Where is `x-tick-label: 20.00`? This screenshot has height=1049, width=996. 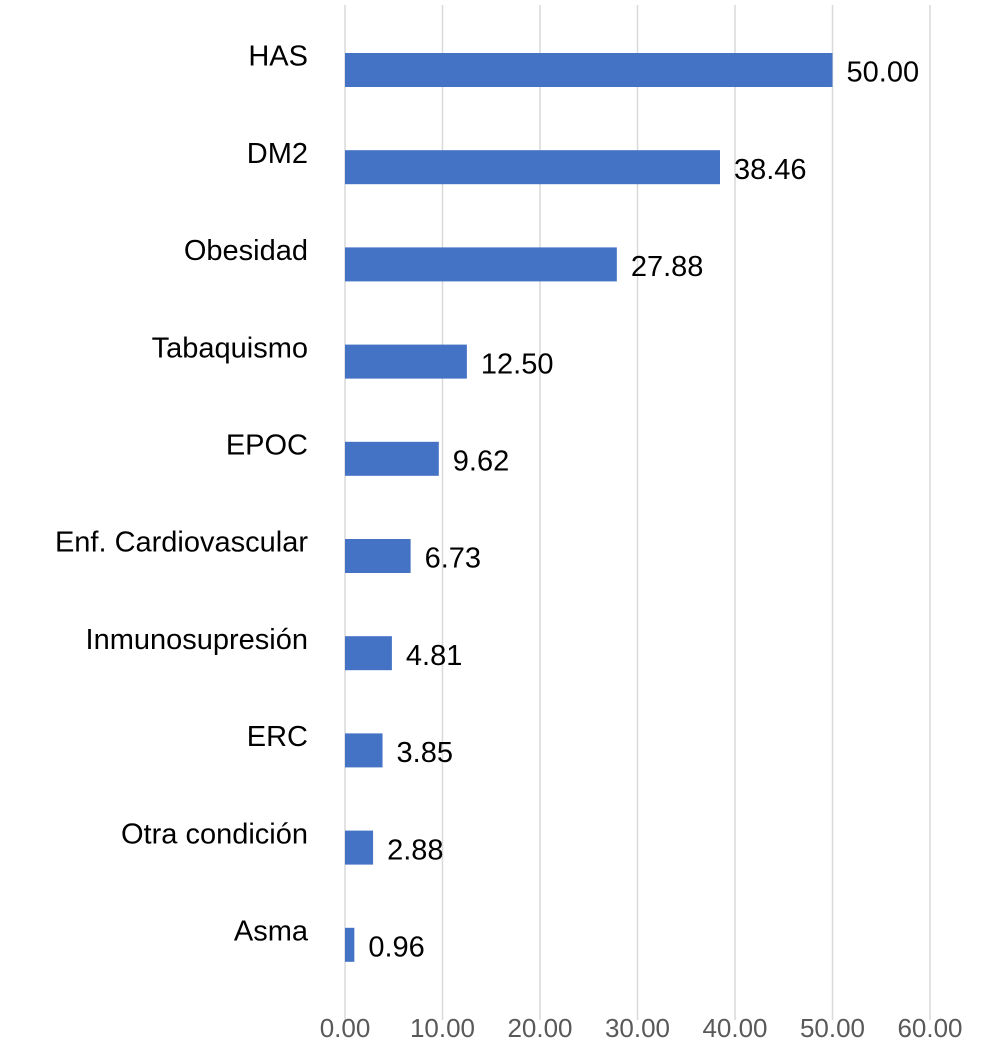
x-tick-label: 20.00 is located at coordinates (539, 1028).